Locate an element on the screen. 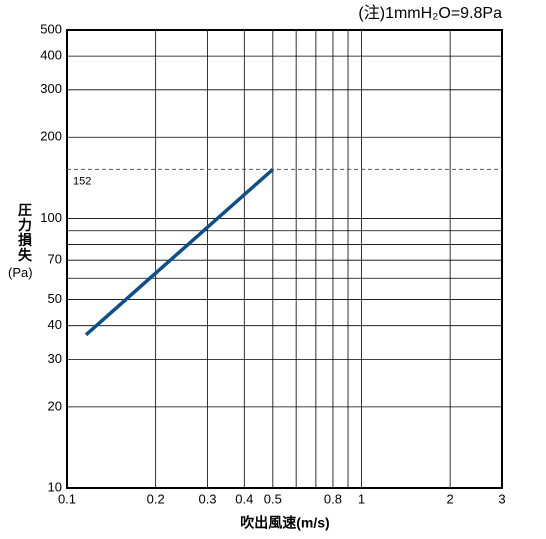  y-tick-label: 10 is located at coordinates (55, 486).